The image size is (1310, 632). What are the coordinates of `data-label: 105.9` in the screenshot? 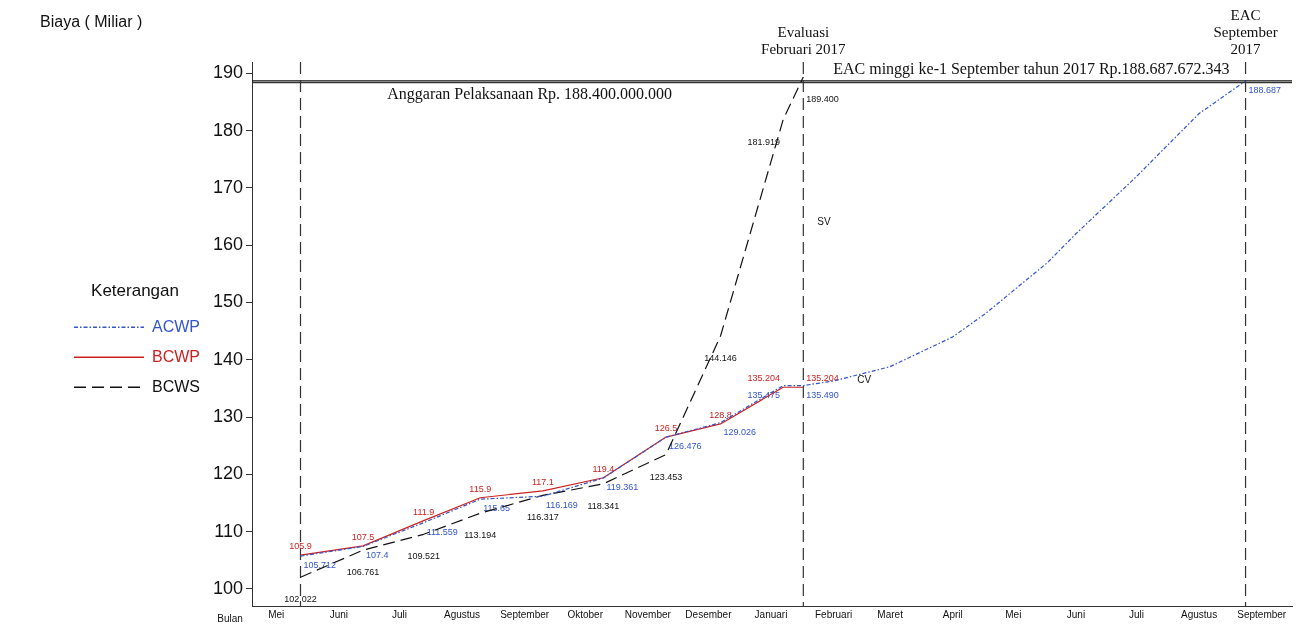 It's located at (300, 546).